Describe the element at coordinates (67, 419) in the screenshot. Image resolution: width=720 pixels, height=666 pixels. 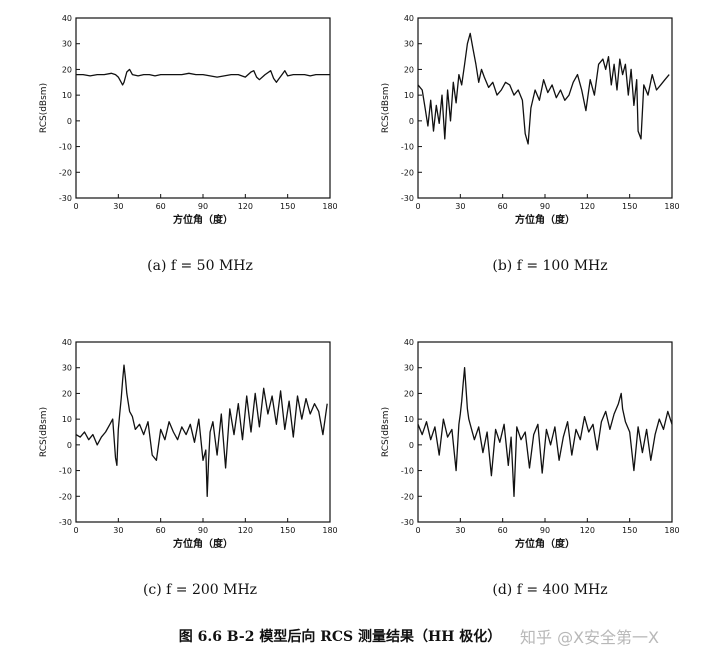
I see `chart-c-ytick-label: 10` at that location.